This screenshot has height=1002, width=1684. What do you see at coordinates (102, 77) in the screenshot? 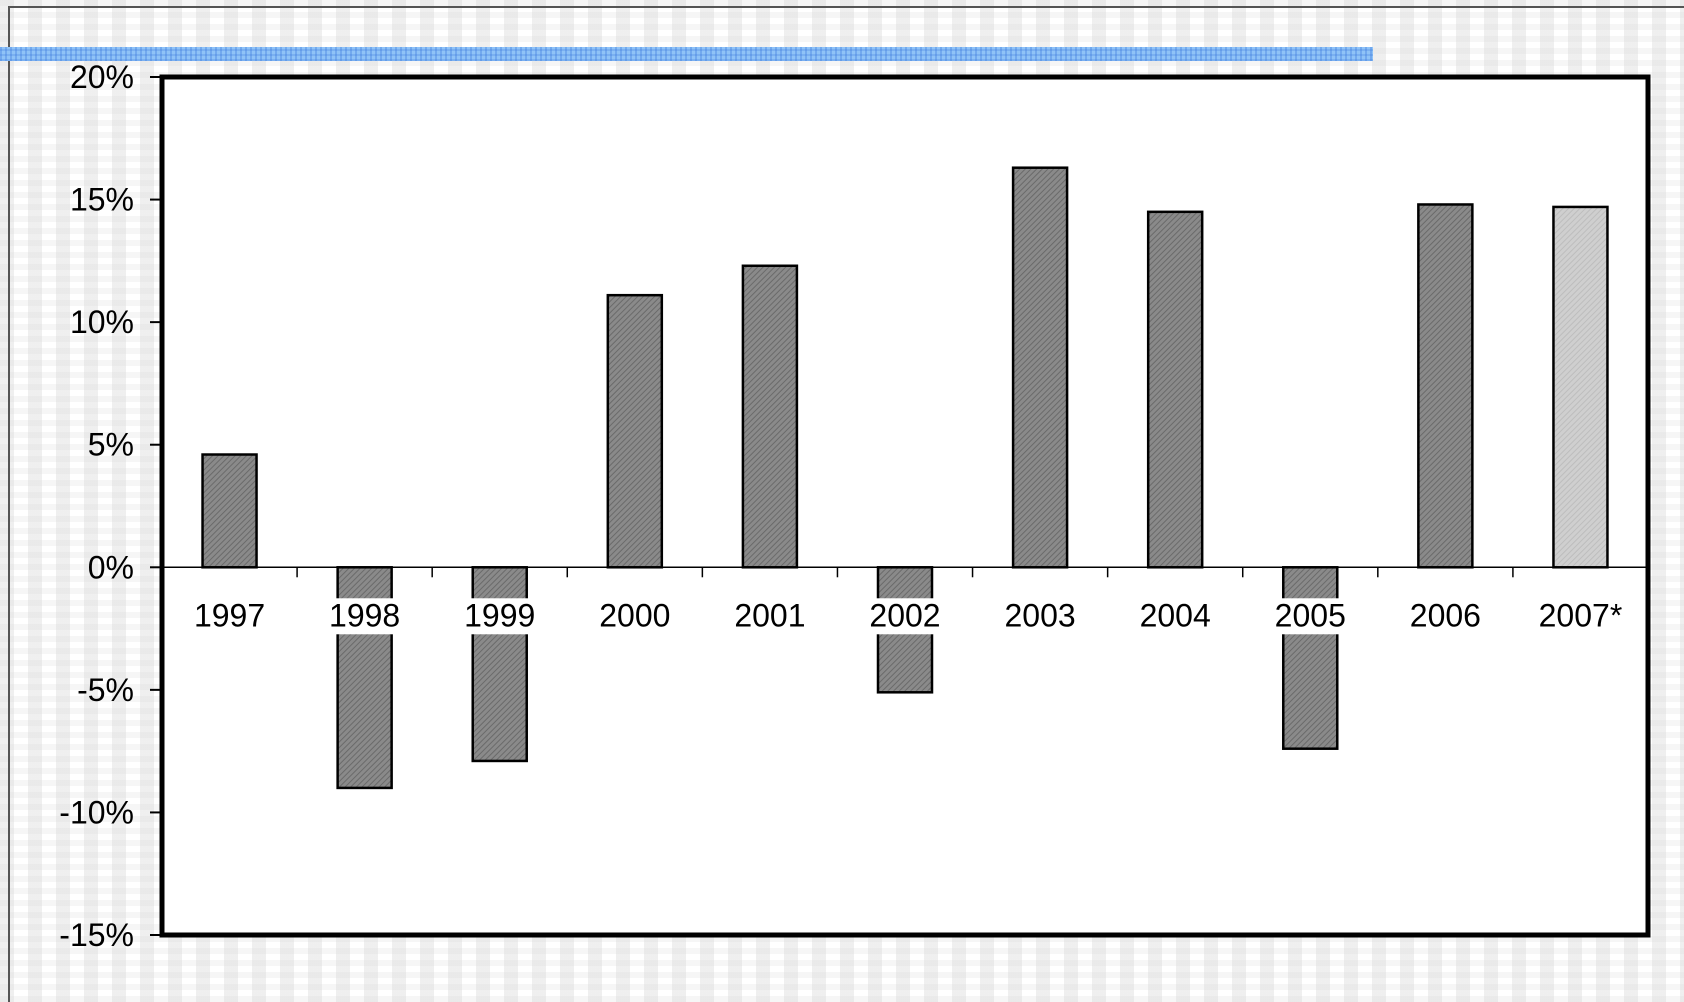
I see `y-tick-label: 20%` at bounding box center [102, 77].